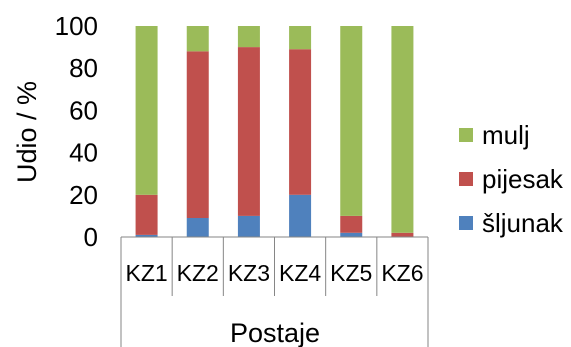 This screenshot has height=347, width=571. What do you see at coordinates (146, 110) in the screenshot?
I see `bar-segment-mulj-KZ1` at bounding box center [146, 110].